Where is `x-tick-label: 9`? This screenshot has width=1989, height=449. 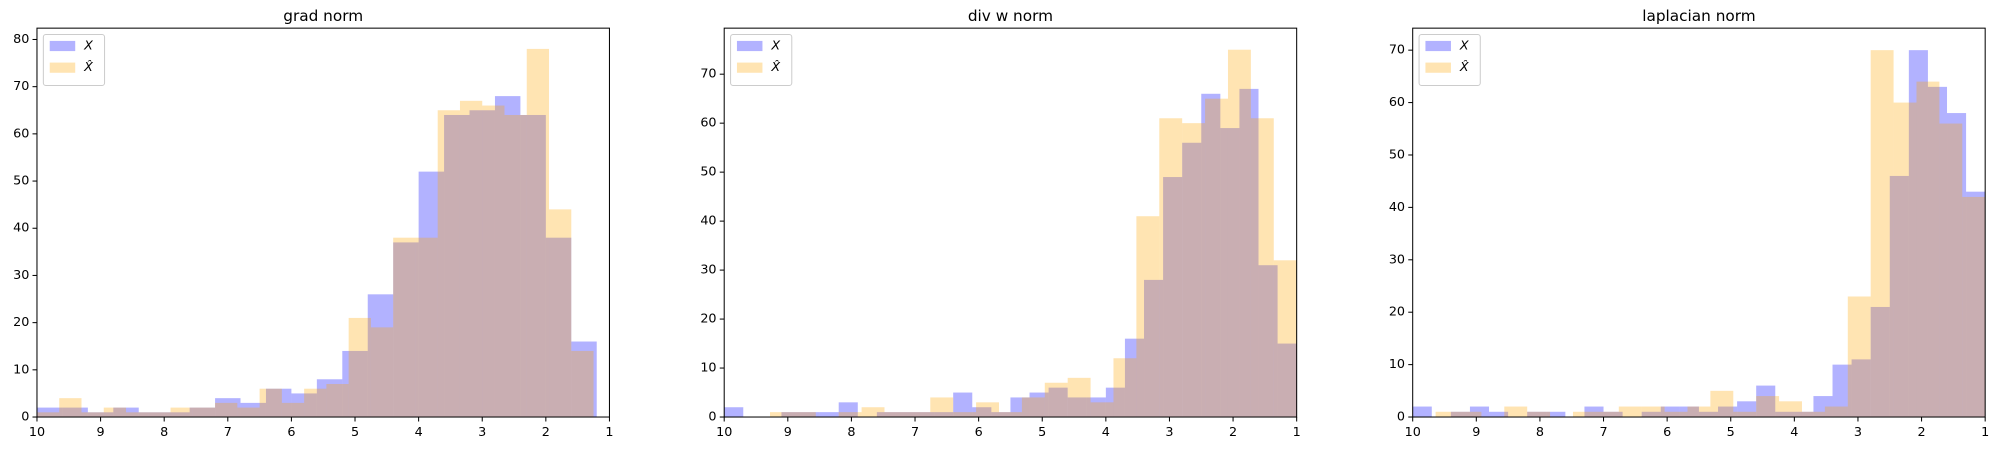 x-tick-label: 9 is located at coordinates (788, 432).